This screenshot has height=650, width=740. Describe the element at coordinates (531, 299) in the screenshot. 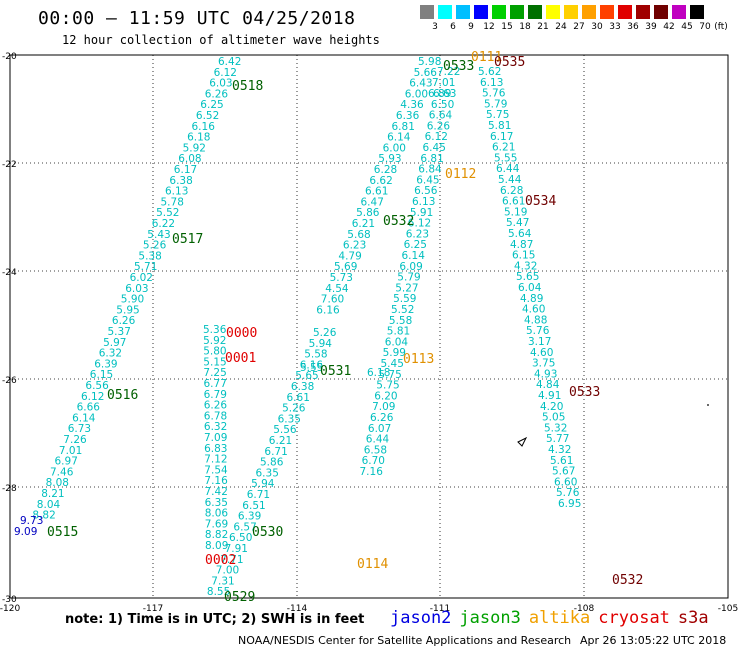

I see `wave-height-value: 4.89` at that location.